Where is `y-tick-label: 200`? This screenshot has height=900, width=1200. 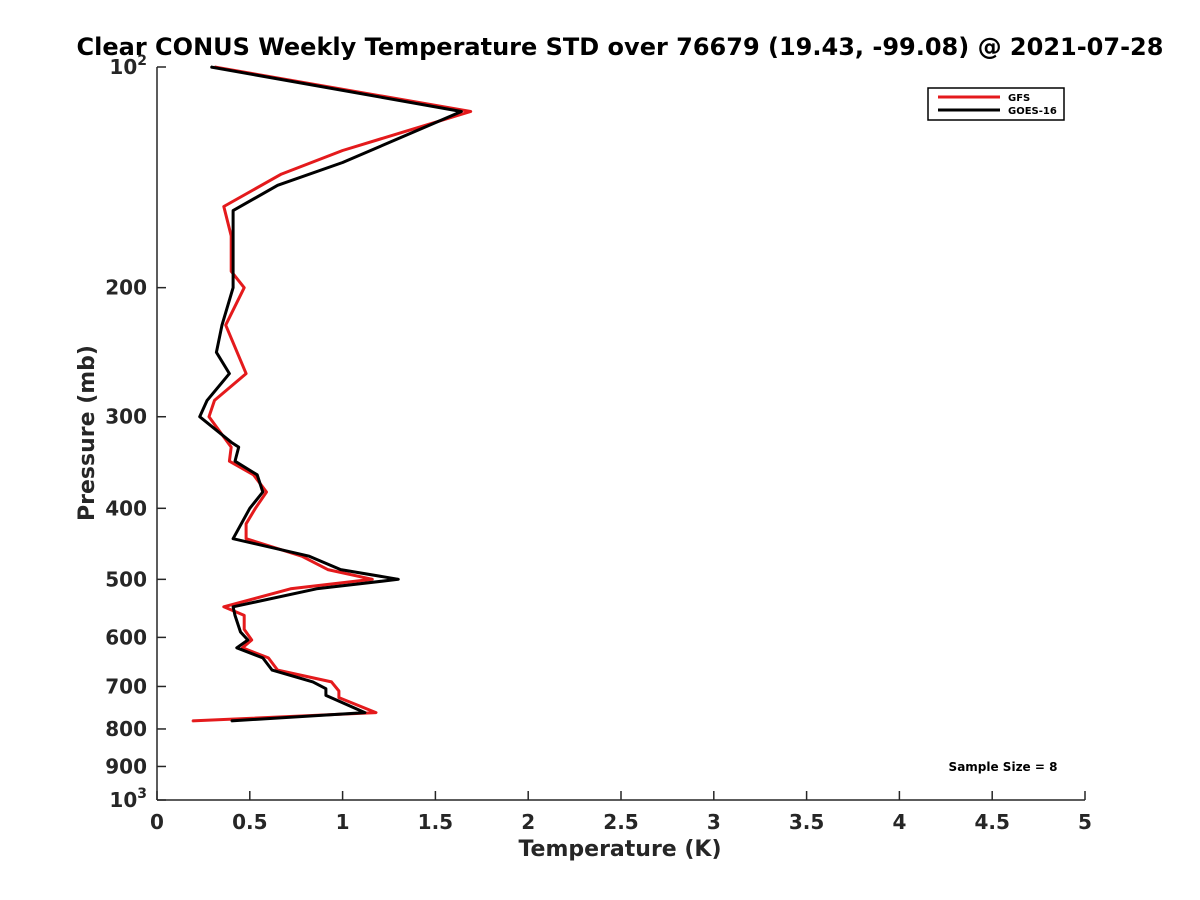 y-tick-label: 200 is located at coordinates (126, 288).